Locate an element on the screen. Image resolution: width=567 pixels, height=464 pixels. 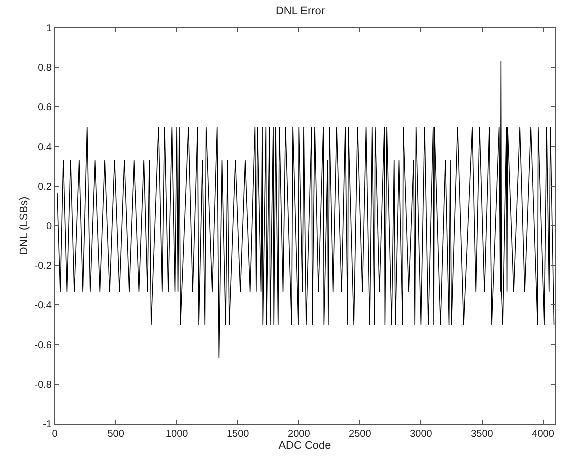
x-tick-label: 3000 is located at coordinates (421, 434).